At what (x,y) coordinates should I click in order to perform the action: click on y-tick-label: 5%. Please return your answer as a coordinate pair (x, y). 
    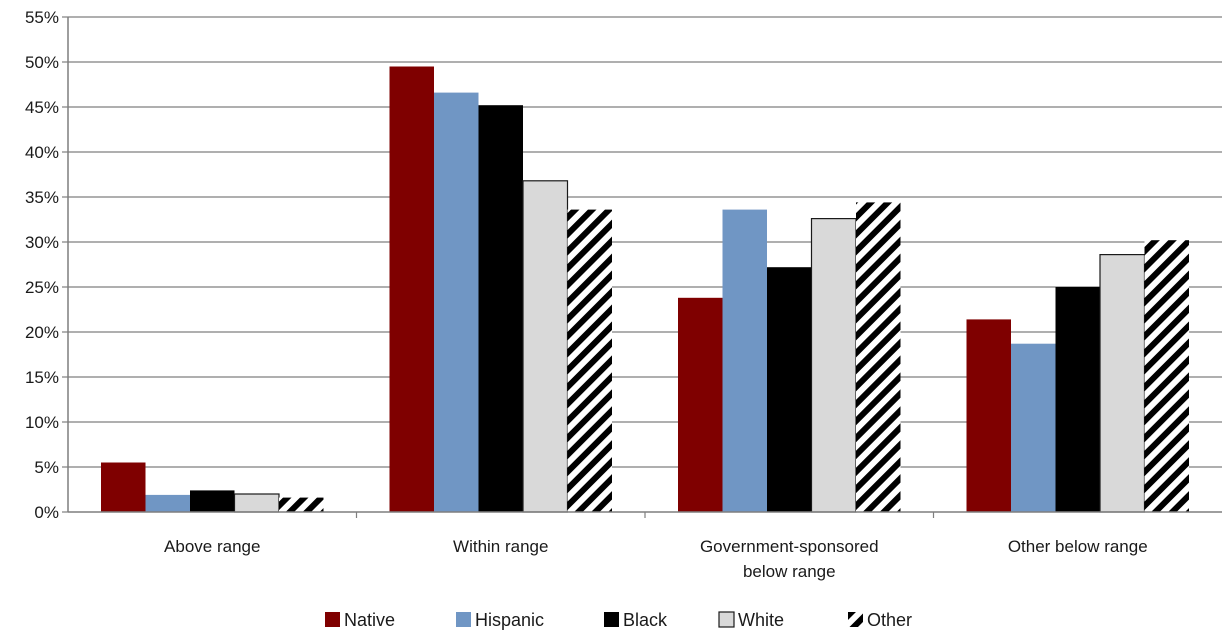
    Looking at the image, I should click on (46, 467).